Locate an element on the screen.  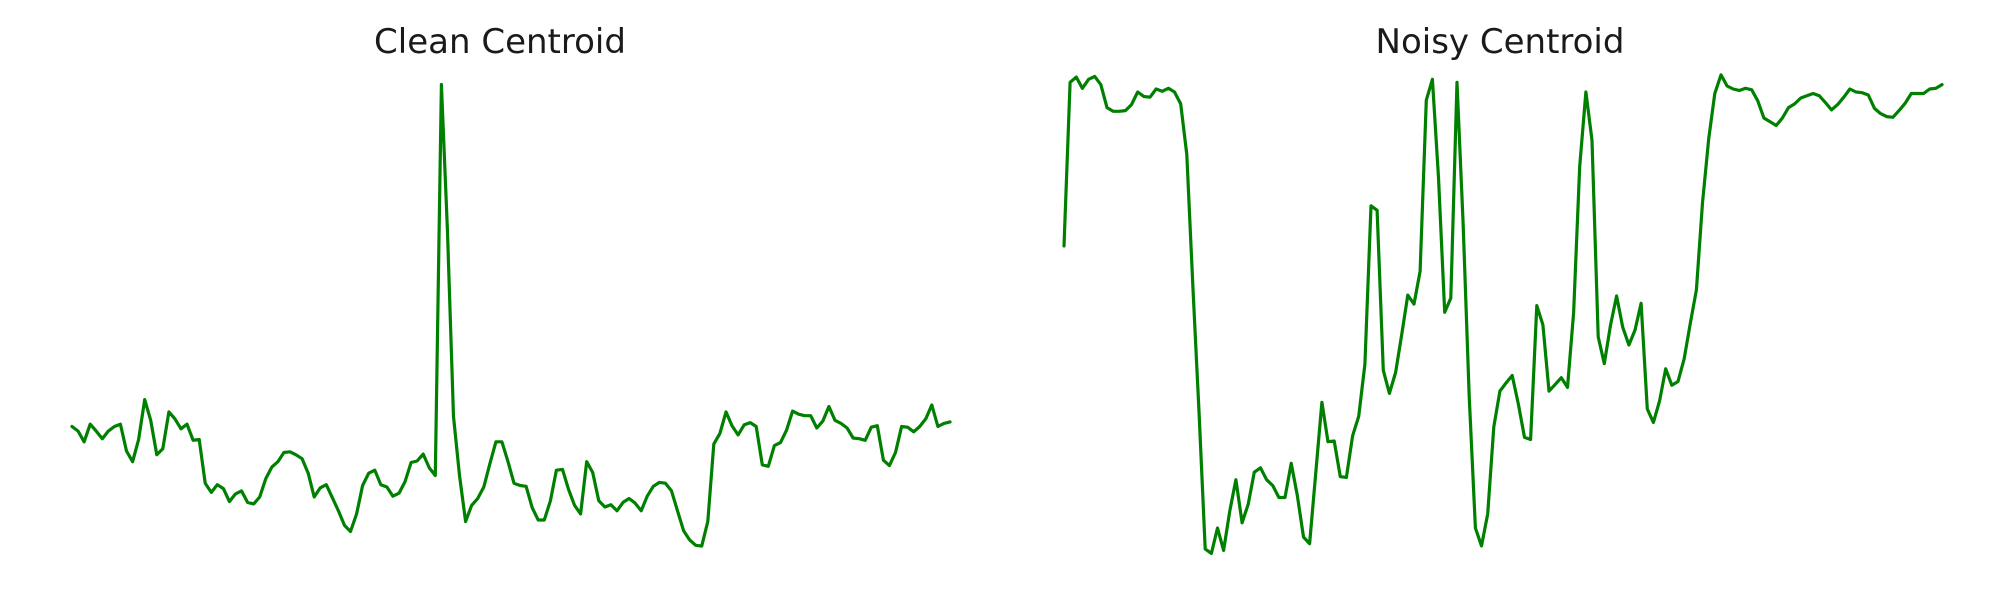
chart-title-clean: Clean Centroid is located at coordinates (500, 42).